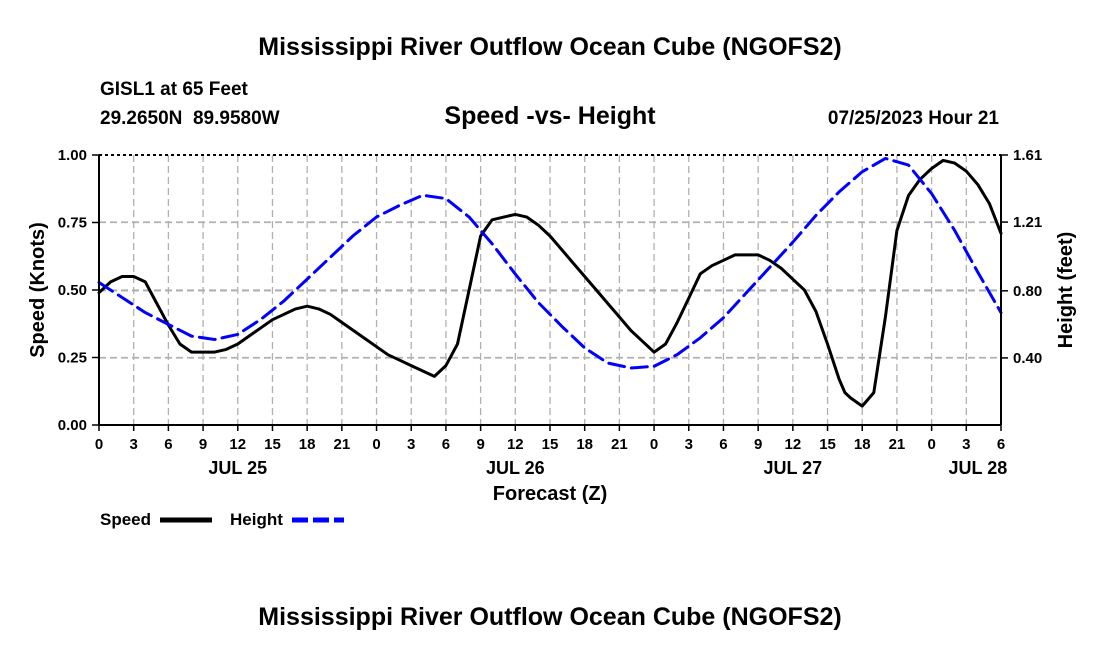  Describe the element at coordinates (1027, 155) in the screenshot. I see `y-tick-label-right: 1.61` at that location.